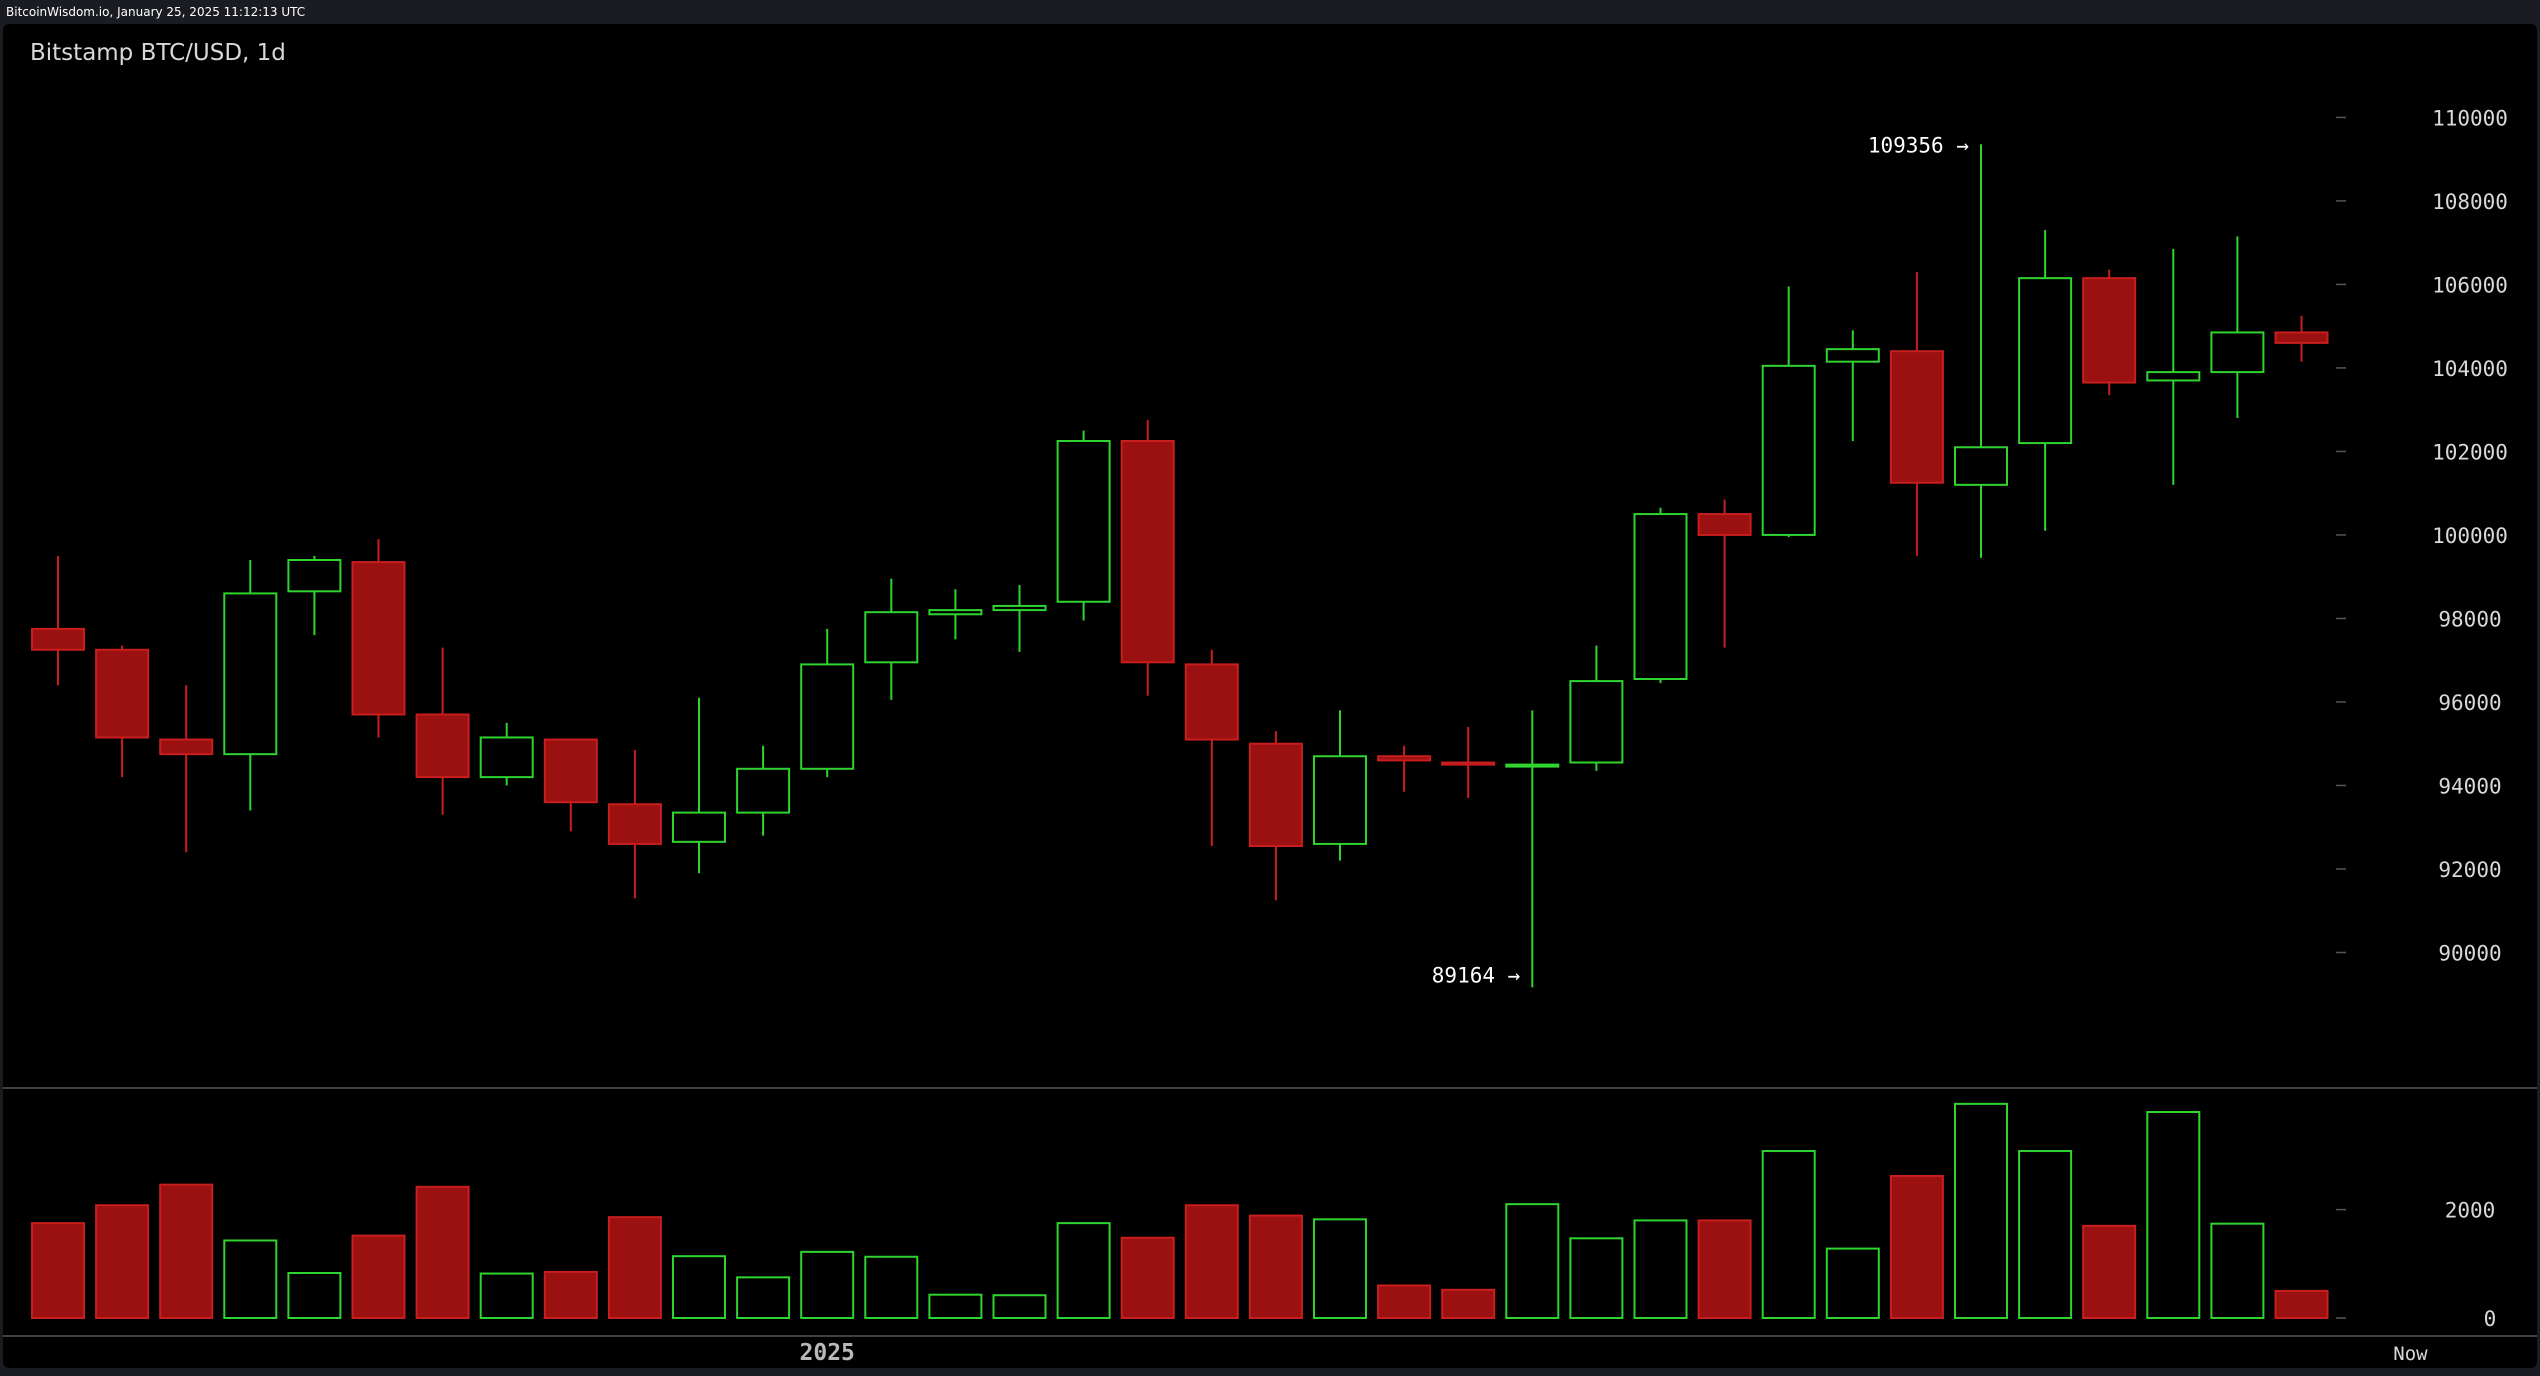 This screenshot has width=2540, height=1376. What do you see at coordinates (2470, 369) in the screenshot?
I see `price-tick-label: 104000` at bounding box center [2470, 369].